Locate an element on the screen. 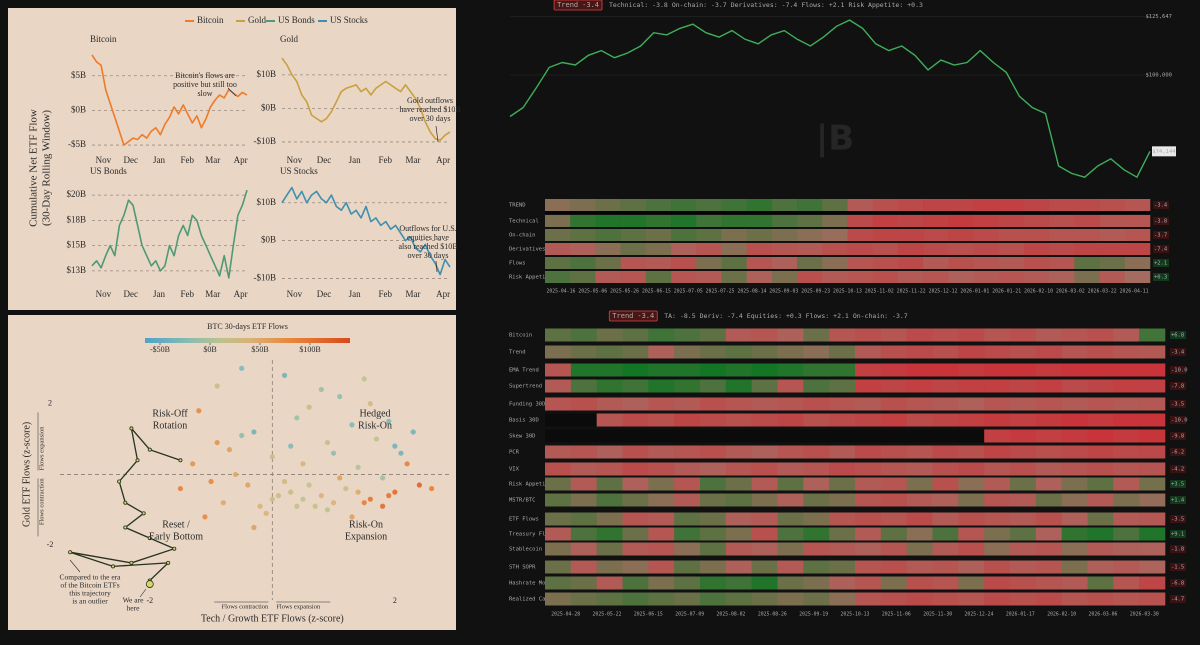 The height and width of the screenshot is (645, 1200). x-tick-label: -2 is located at coordinates (149, 600).